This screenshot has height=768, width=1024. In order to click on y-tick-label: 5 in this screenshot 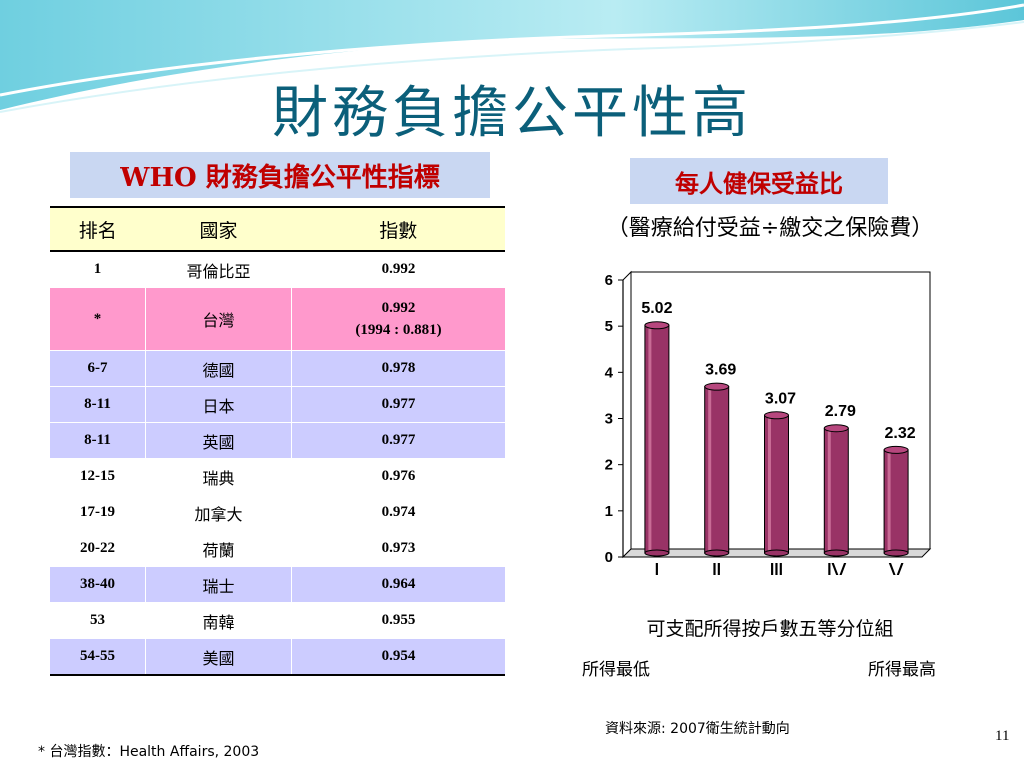, I will do `click(609, 326)`.